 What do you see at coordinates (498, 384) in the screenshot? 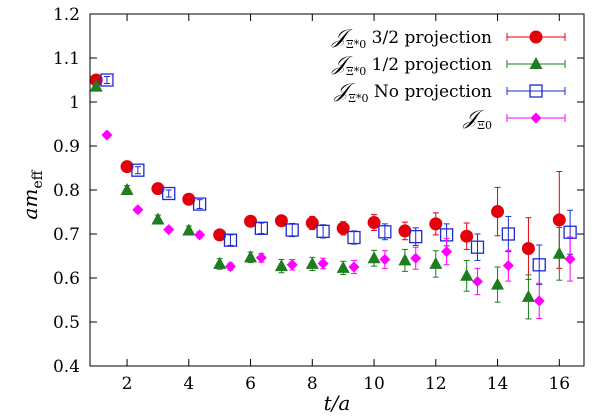
I see `x-tick-label: 14` at bounding box center [498, 384].